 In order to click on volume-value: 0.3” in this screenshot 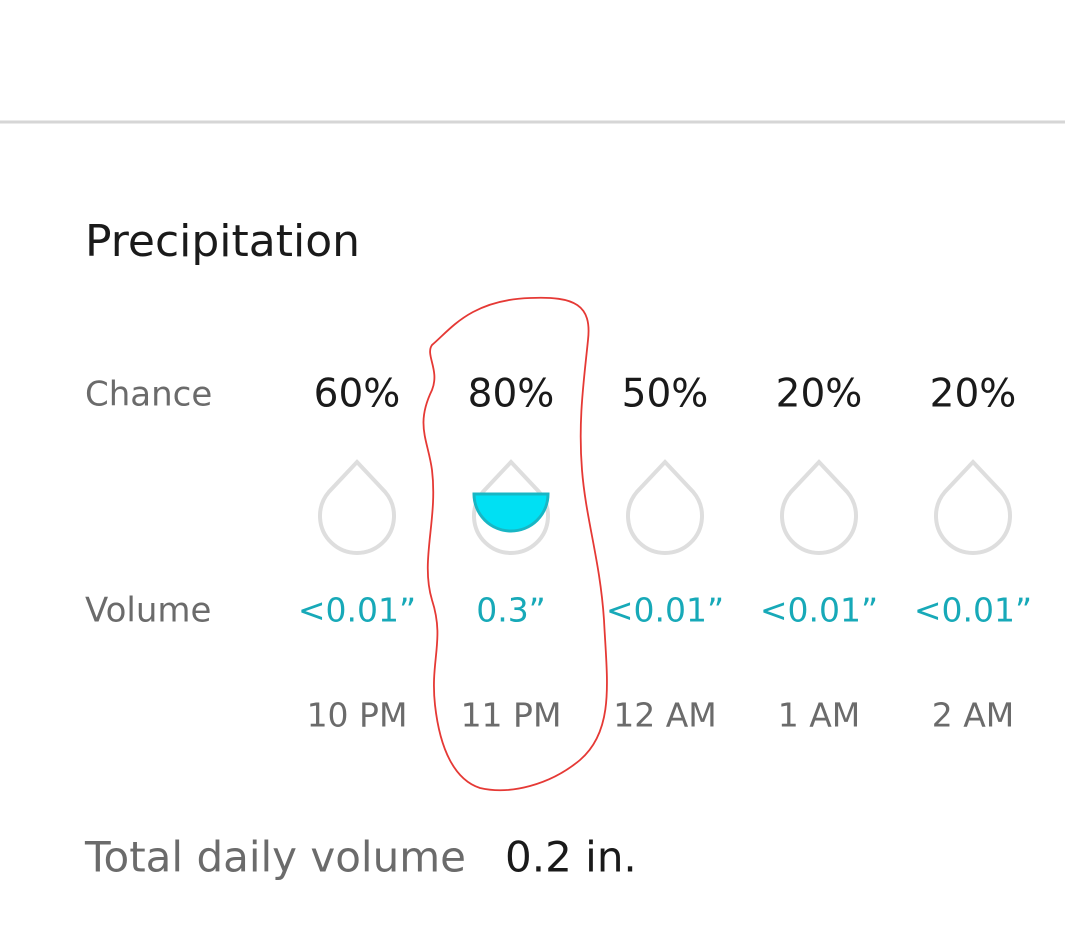, I will do `click(511, 610)`.